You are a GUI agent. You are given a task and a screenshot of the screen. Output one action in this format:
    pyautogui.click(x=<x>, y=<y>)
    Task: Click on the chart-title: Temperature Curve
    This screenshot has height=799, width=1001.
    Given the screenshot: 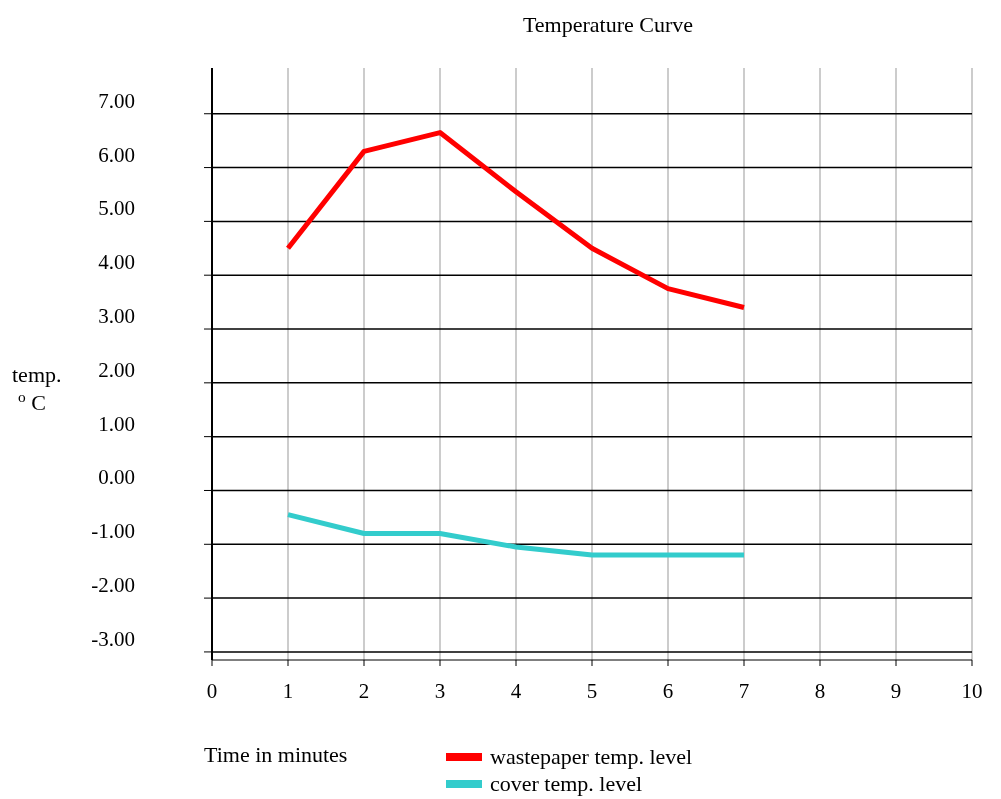 What is the action you would take?
    pyautogui.click(x=608, y=24)
    